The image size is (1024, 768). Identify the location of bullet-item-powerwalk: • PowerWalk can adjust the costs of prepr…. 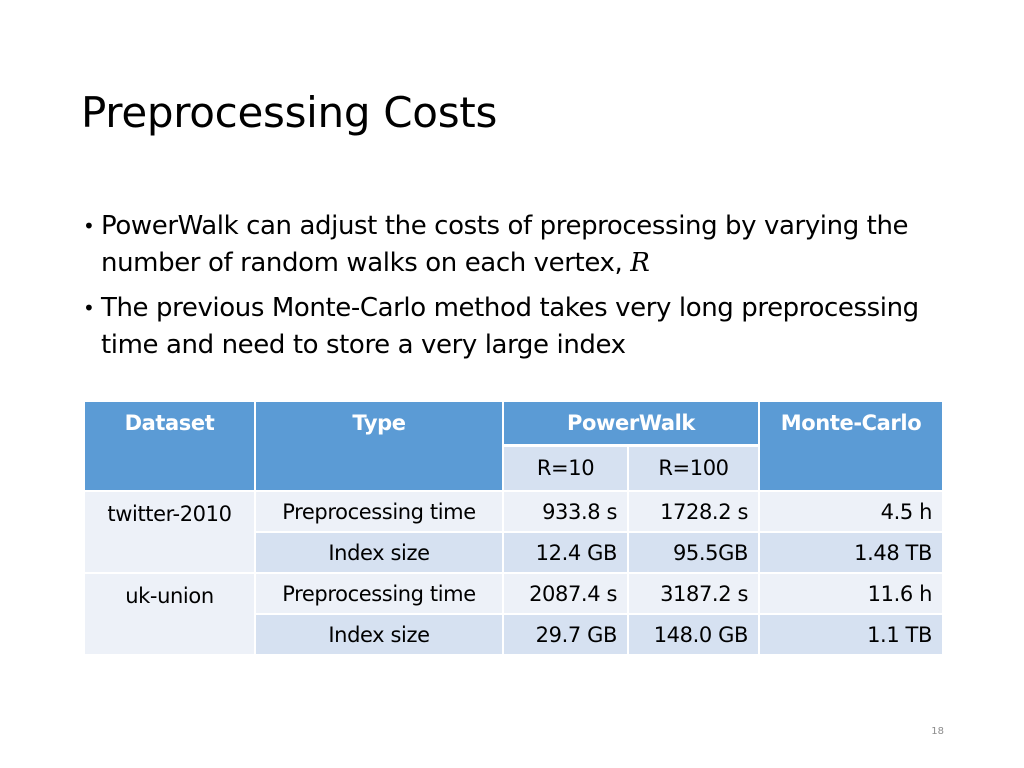
(523, 245).